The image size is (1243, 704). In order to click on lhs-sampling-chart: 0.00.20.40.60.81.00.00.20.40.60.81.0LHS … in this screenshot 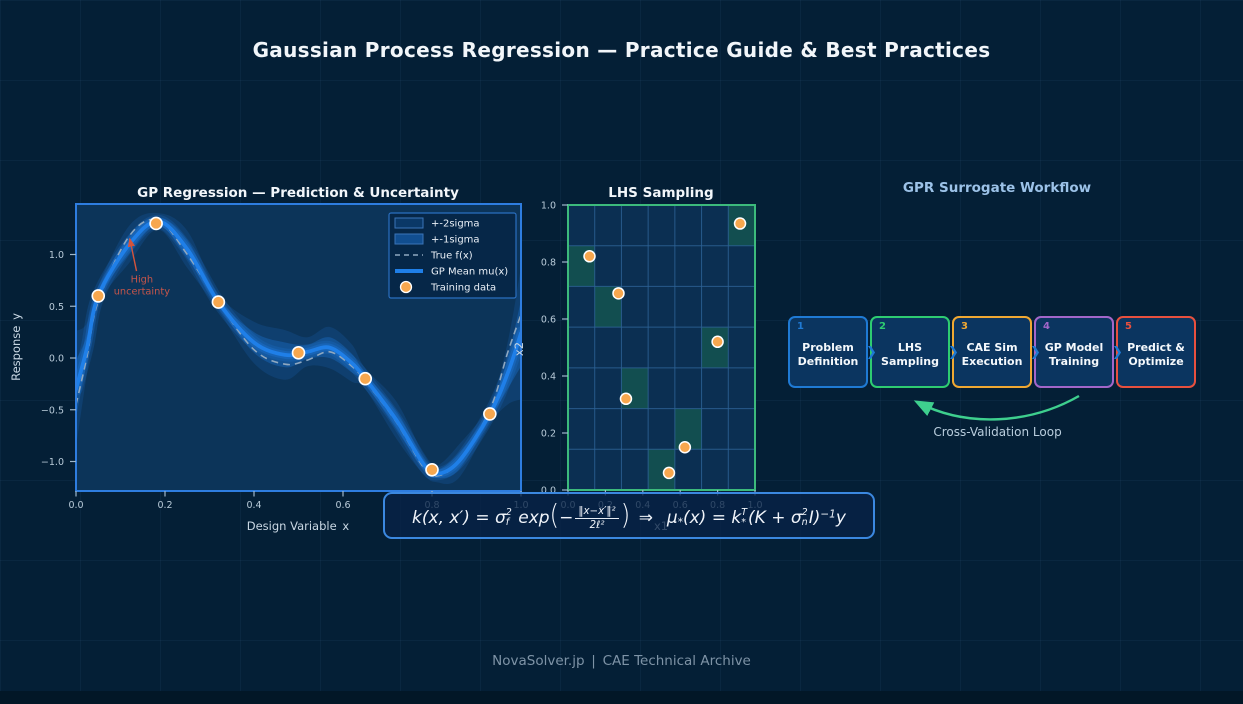, I will do `click(637, 359)`.